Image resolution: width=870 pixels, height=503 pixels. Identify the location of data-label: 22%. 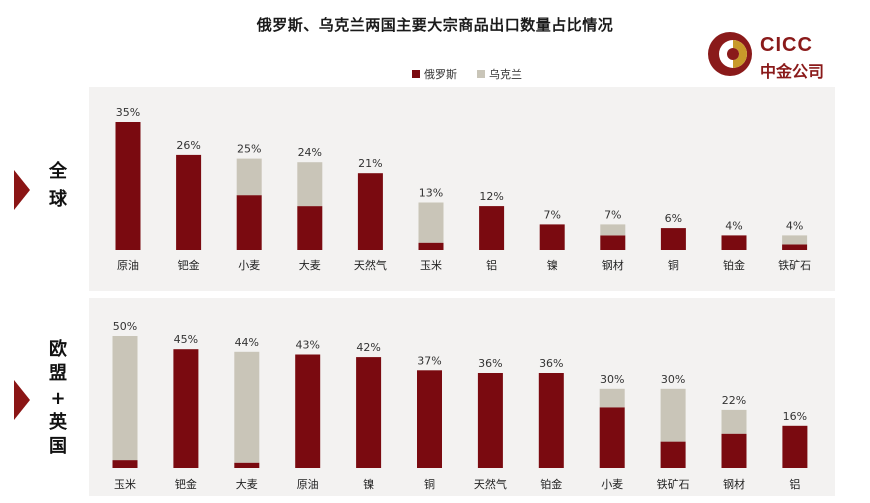
(734, 400).